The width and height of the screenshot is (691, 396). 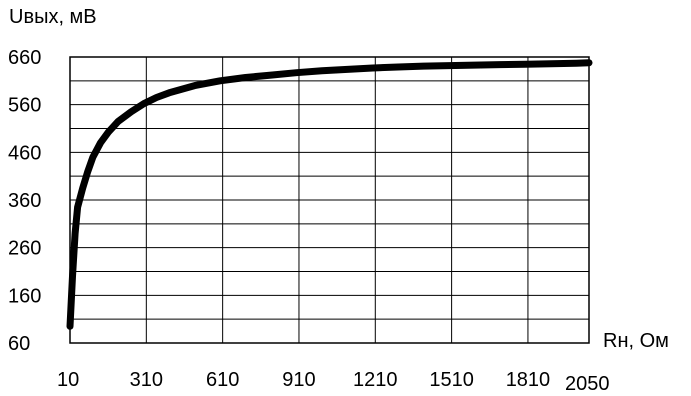 What do you see at coordinates (451, 380) in the screenshot?
I see `x-tick-label: 1510` at bounding box center [451, 380].